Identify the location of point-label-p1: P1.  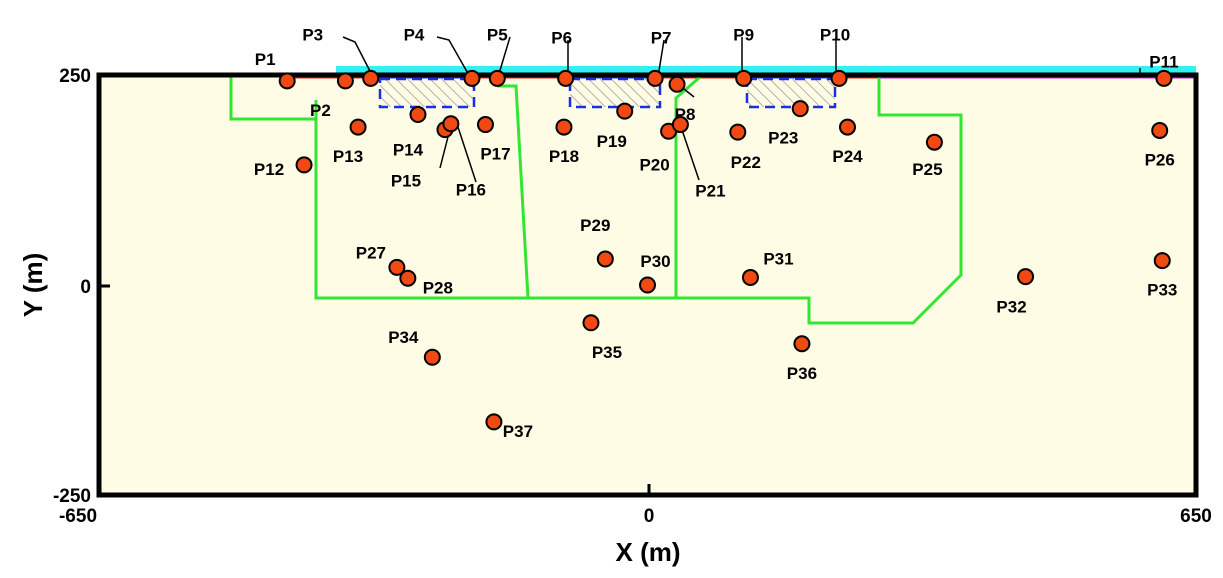
(265, 59).